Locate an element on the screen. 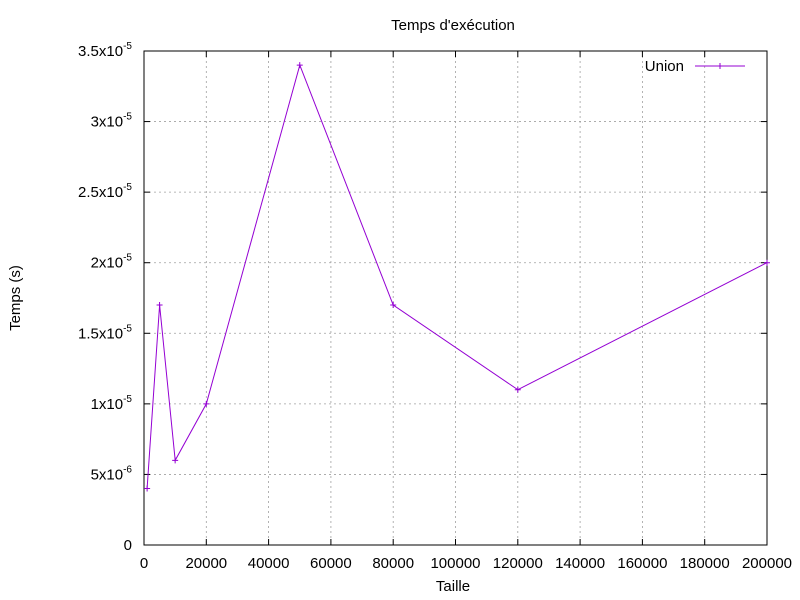  y-tick-label: 1x10⁻⁵ is located at coordinates (112, 403).